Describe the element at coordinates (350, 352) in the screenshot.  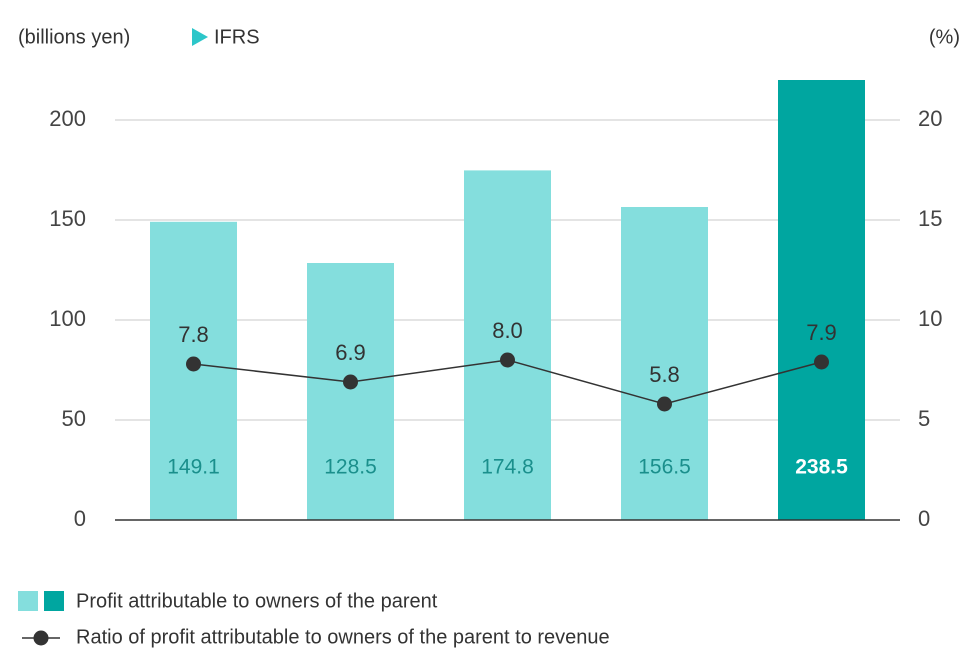
I see `line-value-label: 6.9` at that location.